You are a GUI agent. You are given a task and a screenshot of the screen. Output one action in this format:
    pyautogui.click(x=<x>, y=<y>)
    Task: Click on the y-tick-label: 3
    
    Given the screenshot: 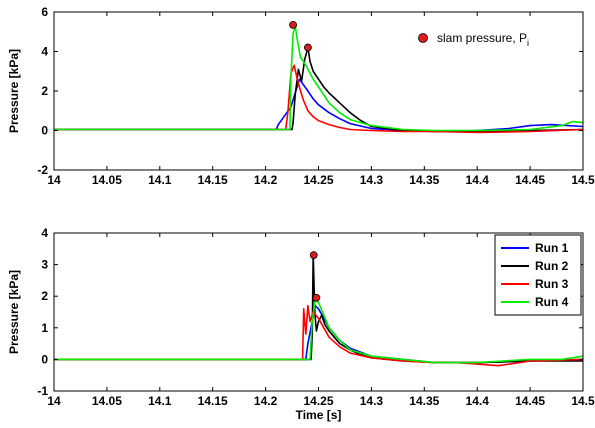 What is the action you would take?
    pyautogui.click(x=44, y=265)
    